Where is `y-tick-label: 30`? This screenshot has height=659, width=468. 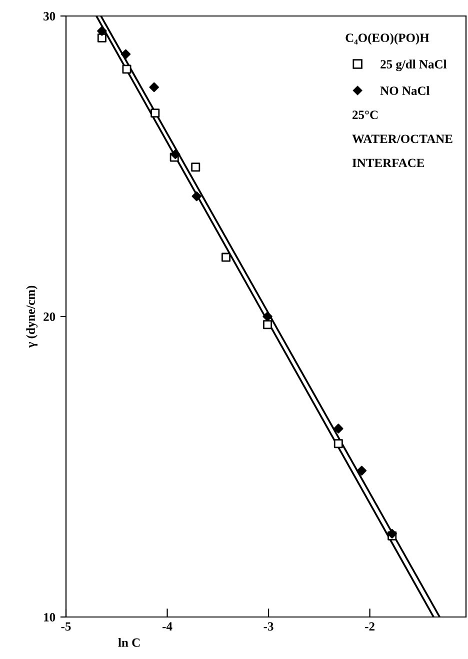 y-tick-label: 30 is located at coordinates (50, 16).